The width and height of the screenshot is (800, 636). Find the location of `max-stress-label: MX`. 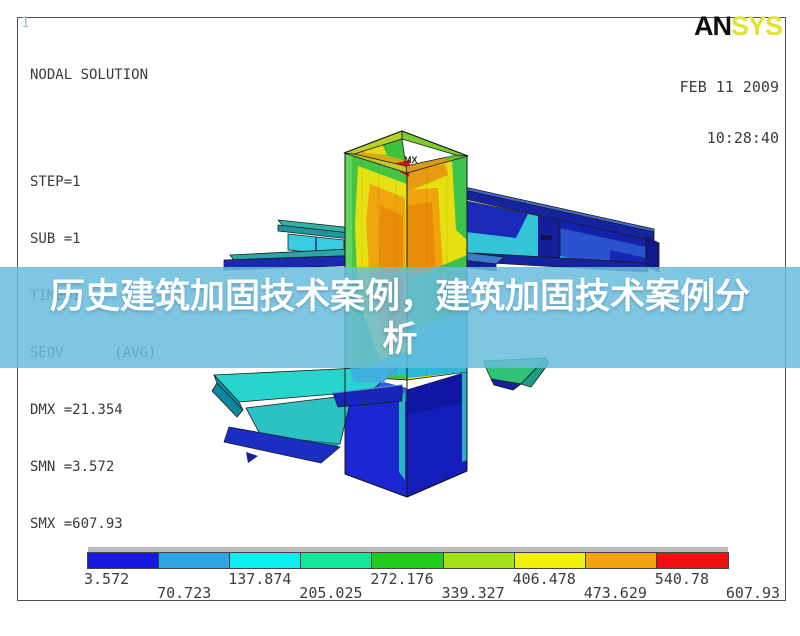

max-stress-label: MX is located at coordinates (411, 160).